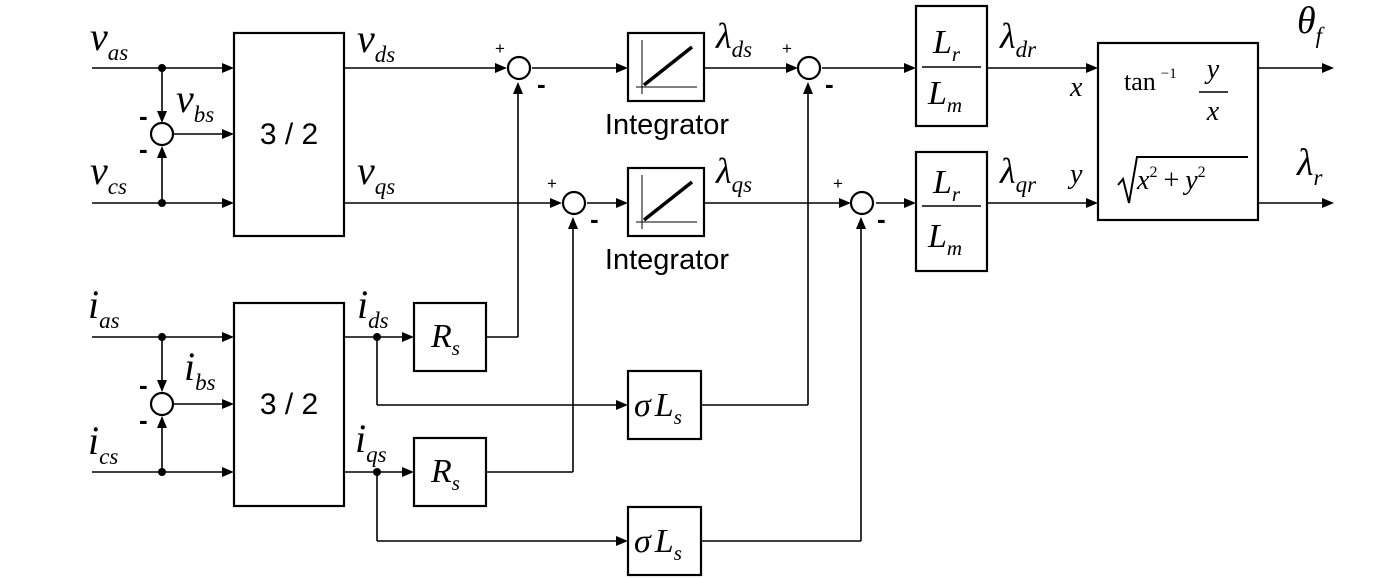 The image size is (1397, 578). What do you see at coordinates (103, 443) in the screenshot?
I see `label-i-cs: ics` at bounding box center [103, 443].